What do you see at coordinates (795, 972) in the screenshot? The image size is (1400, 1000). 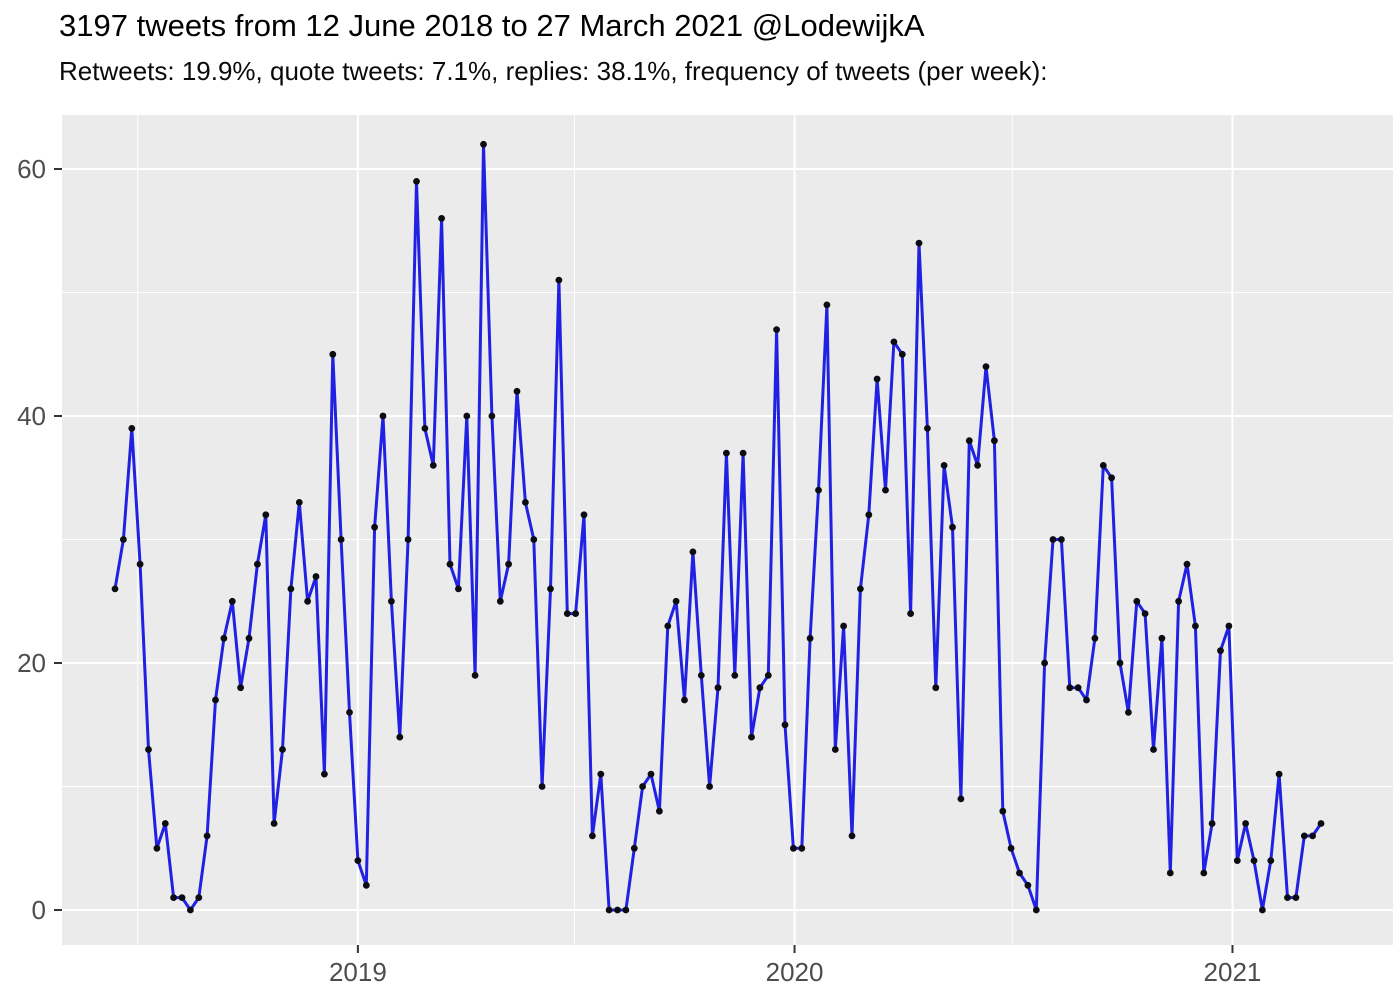 I see `x-axis-labels: 2019 2020 2021` at bounding box center [795, 972].